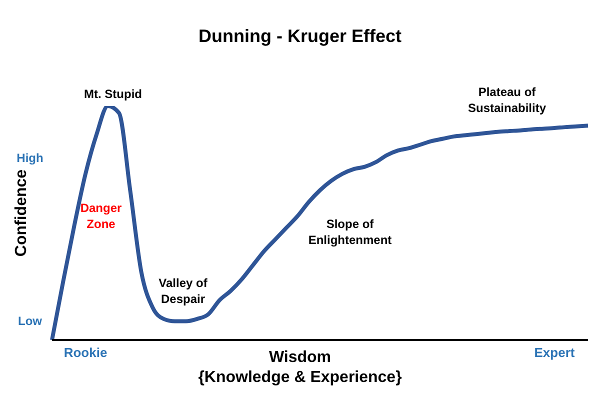 The image size is (600, 397). Describe the element at coordinates (350, 232) in the screenshot. I see `annotation: Slope of Enlightenment` at that location.